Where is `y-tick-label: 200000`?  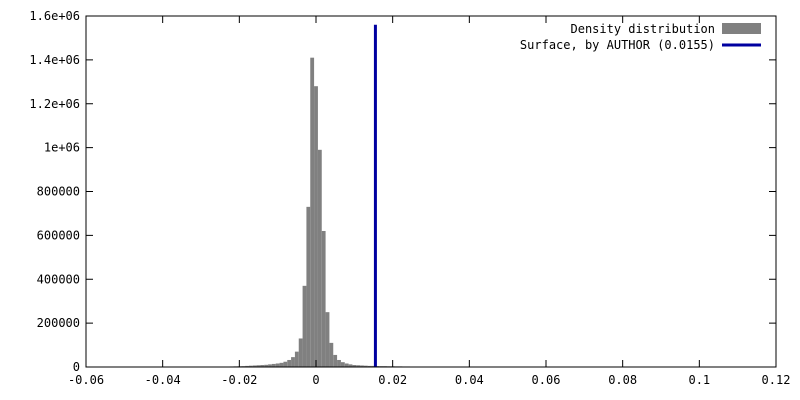
y-tick-label: 200000 is located at coordinates (58, 323).